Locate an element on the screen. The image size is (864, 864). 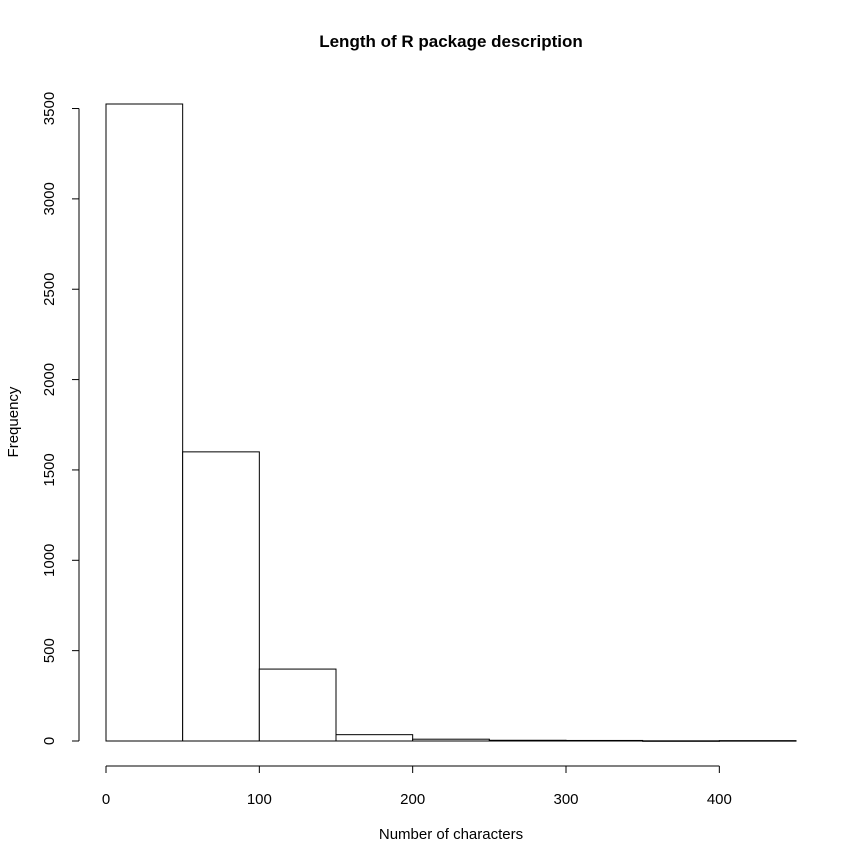
x-tick-label: 0 is located at coordinates (106, 799).